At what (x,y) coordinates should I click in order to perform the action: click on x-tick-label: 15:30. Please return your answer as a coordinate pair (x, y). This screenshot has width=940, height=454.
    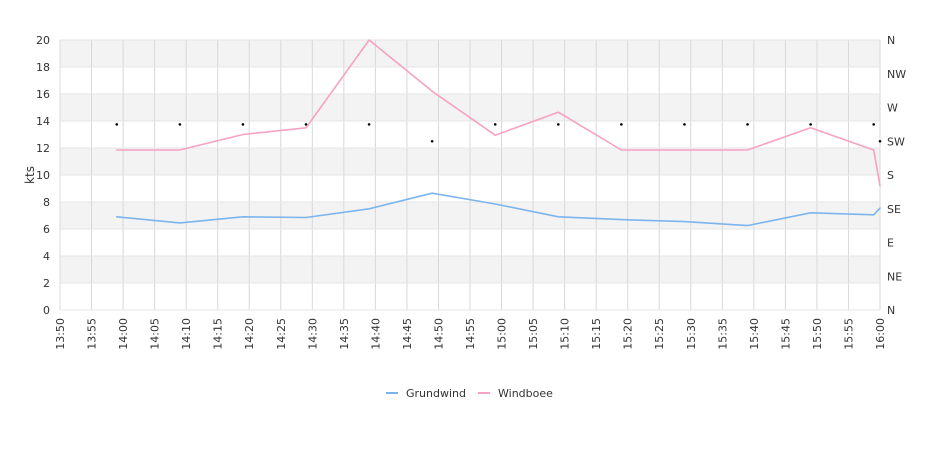
    Looking at the image, I should click on (691, 334).